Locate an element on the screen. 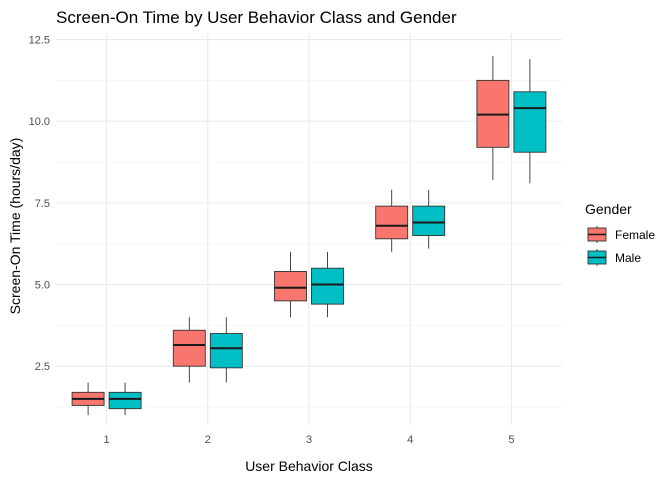  x-tick-label: 1 is located at coordinates (107, 440).